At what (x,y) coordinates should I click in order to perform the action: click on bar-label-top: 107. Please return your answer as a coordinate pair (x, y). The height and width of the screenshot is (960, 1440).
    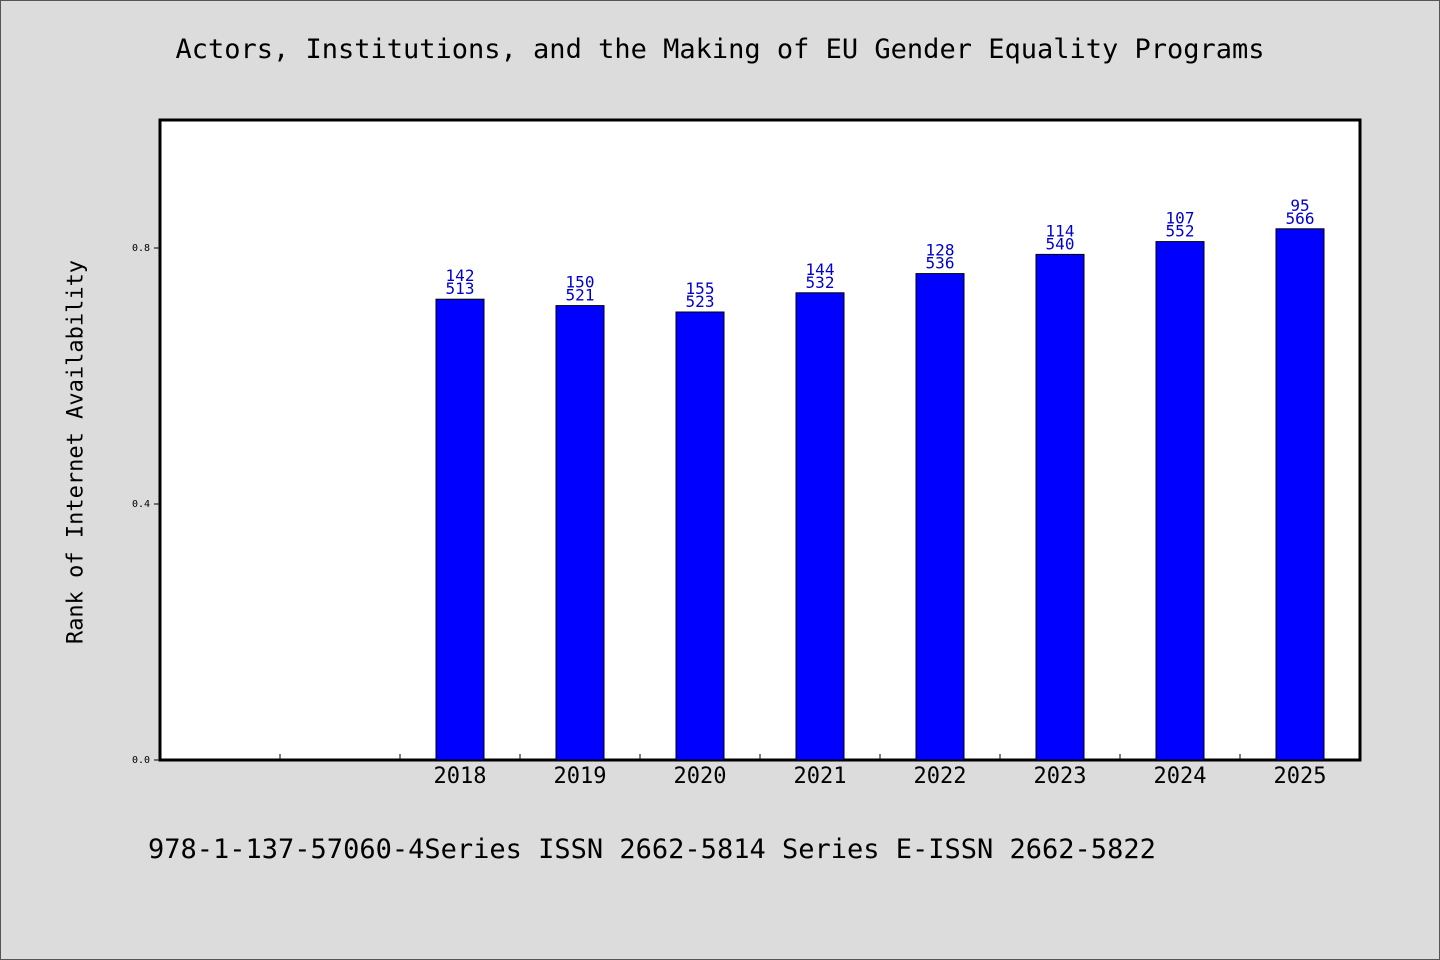
    Looking at the image, I should click on (1180, 218).